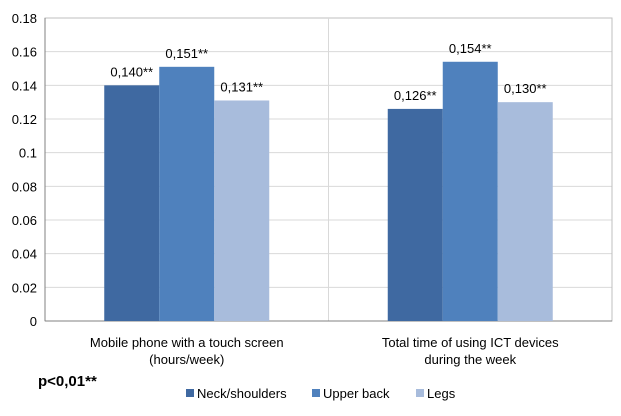 This screenshot has width=621, height=416. Describe the element at coordinates (24, 287) in the screenshot. I see `y-tick-label: 0.02` at that location.